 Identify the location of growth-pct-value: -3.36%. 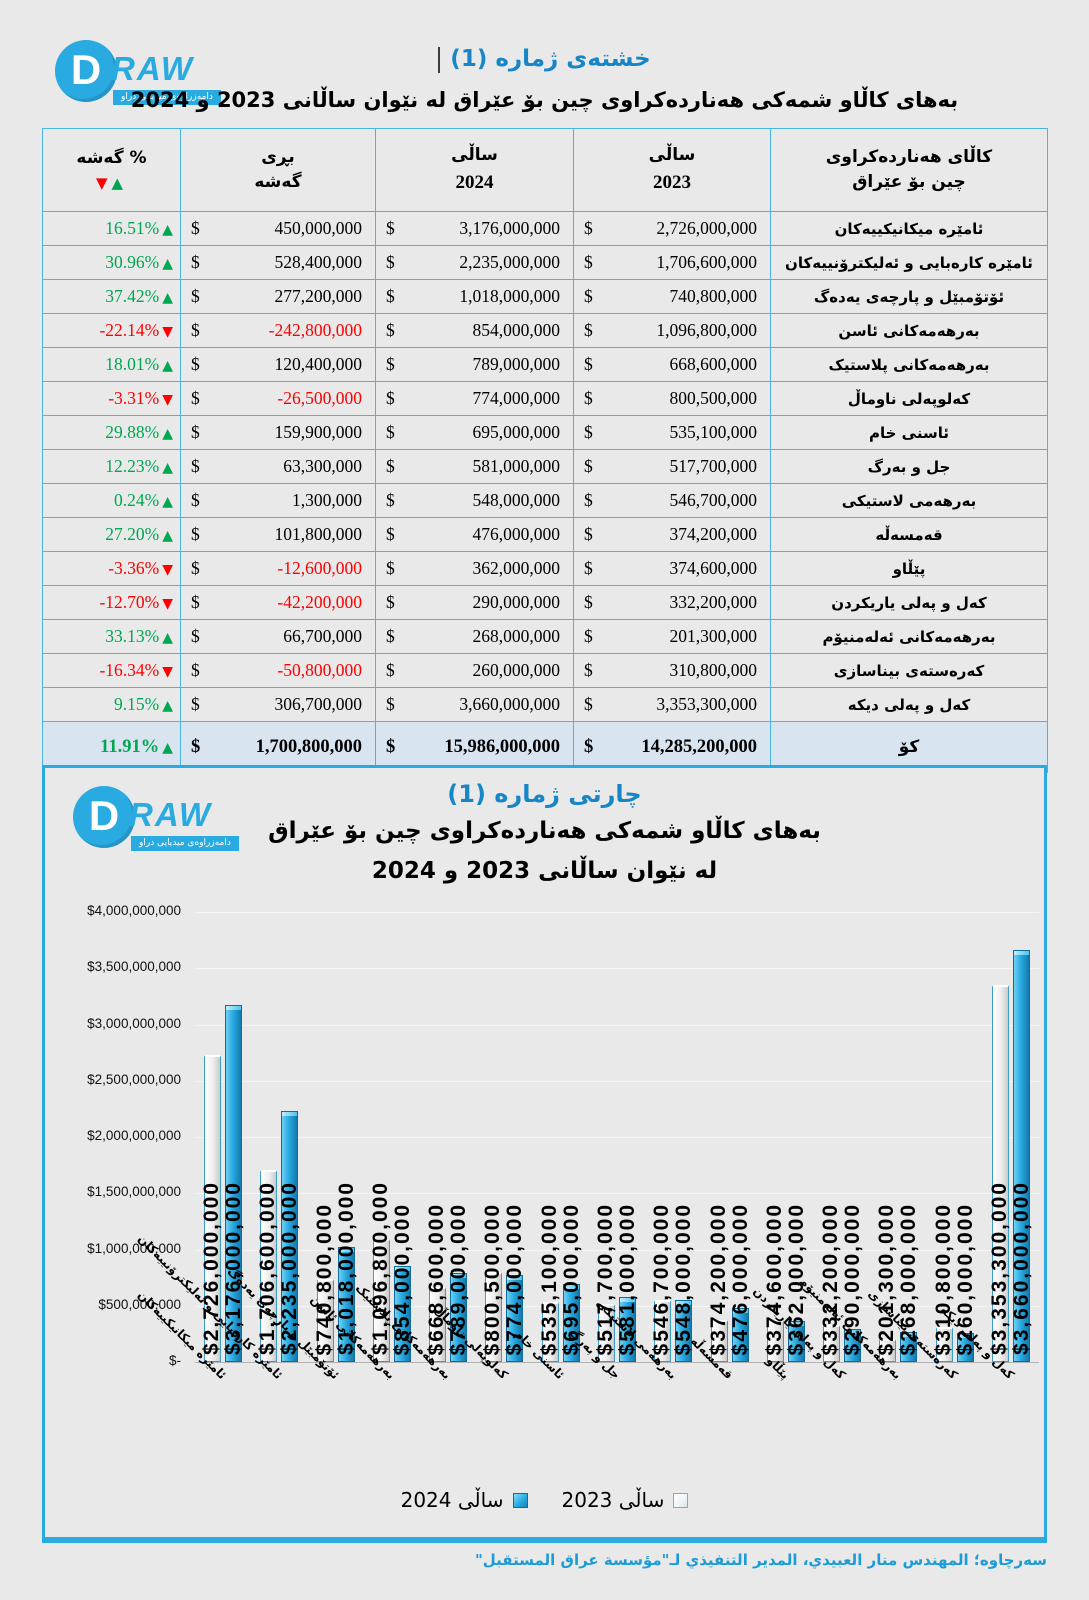
(134, 568).